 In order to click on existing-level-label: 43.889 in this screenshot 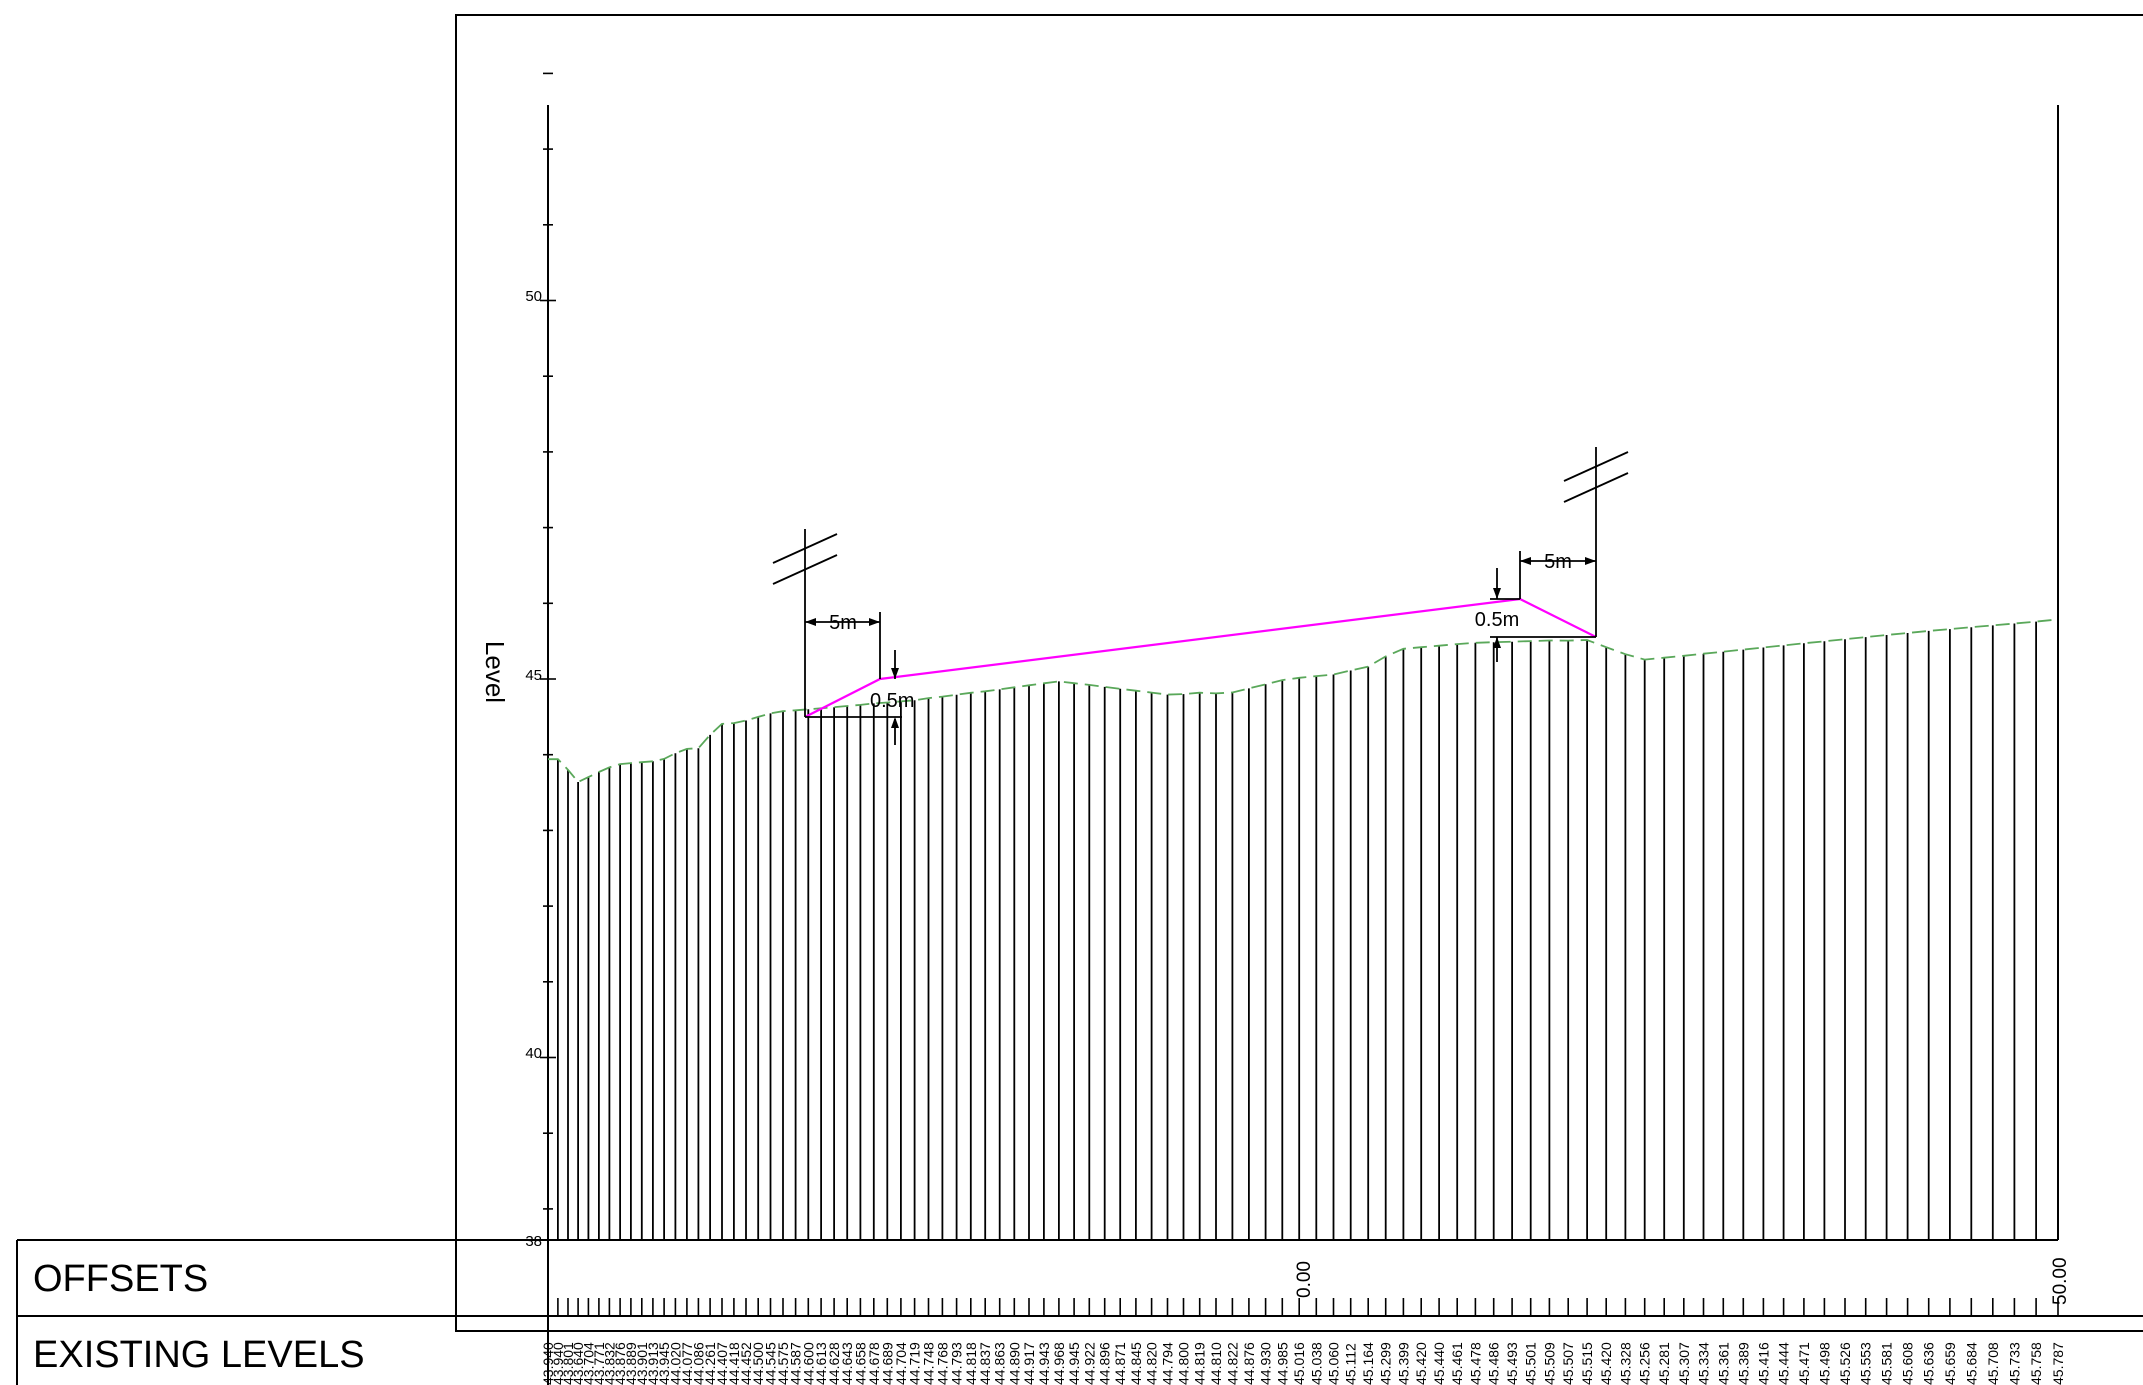, I will do `click(631, 1363)`.